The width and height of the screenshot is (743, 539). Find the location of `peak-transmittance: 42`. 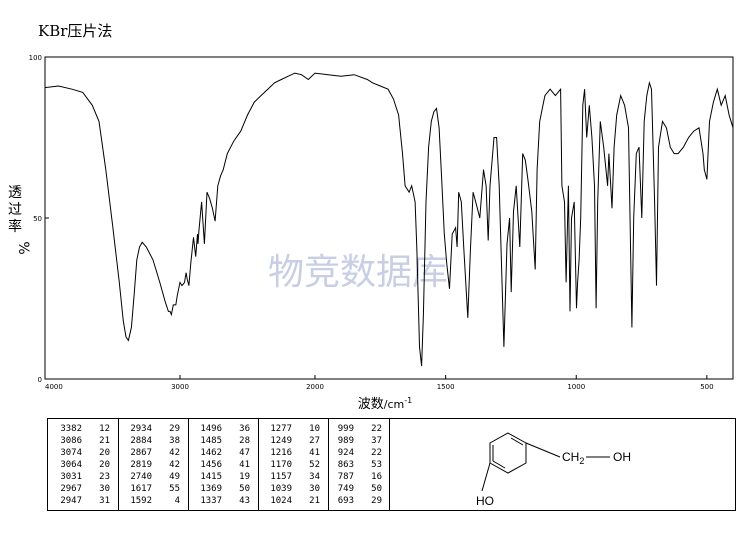

peak-transmittance: 42 is located at coordinates (174, 465).